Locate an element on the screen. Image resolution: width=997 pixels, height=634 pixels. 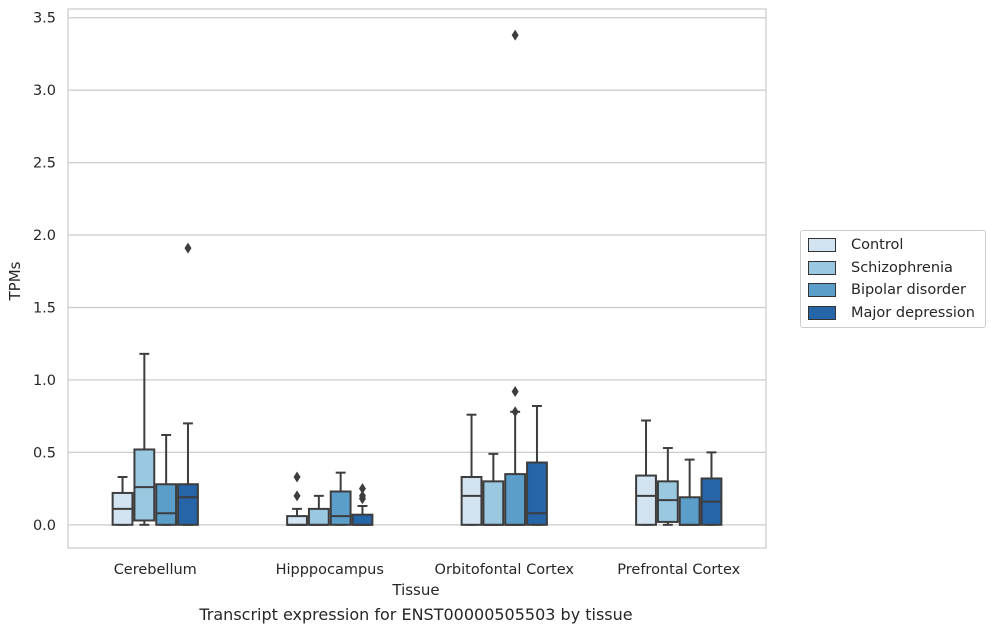
legend-item: Major depression is located at coordinates (893, 313).